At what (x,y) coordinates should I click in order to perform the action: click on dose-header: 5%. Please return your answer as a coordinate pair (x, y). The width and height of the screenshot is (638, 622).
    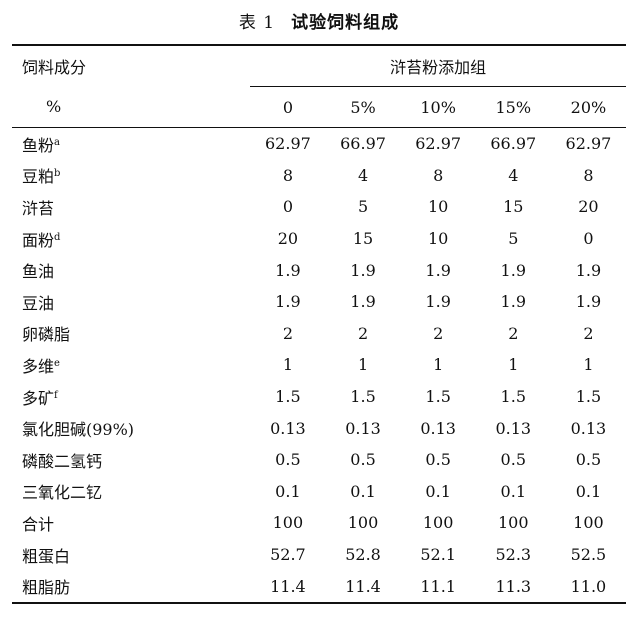
    Looking at the image, I should click on (363, 107).